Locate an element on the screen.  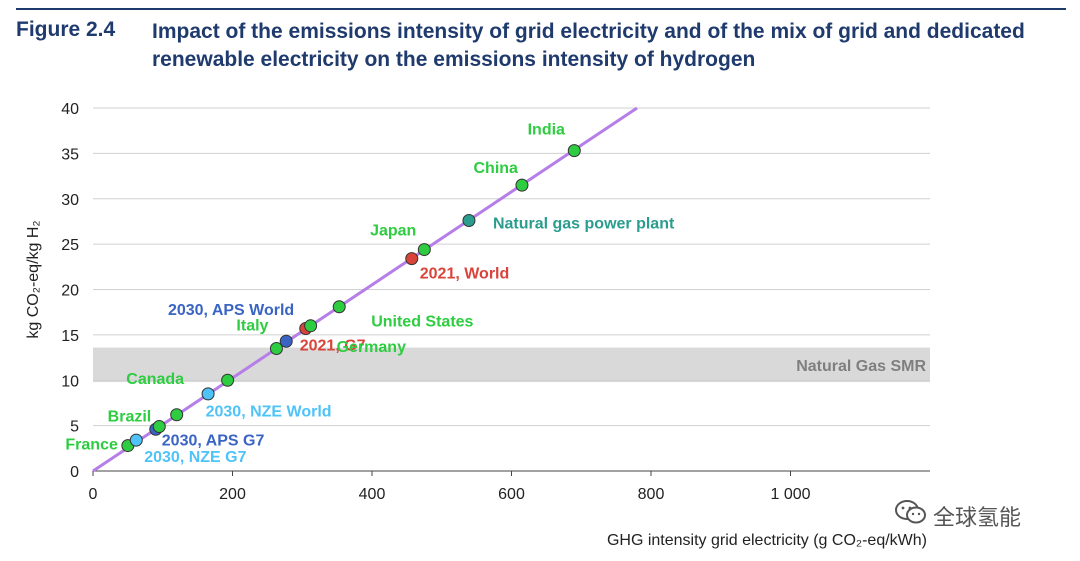
point-label-germany: Germany is located at coordinates (371, 347).